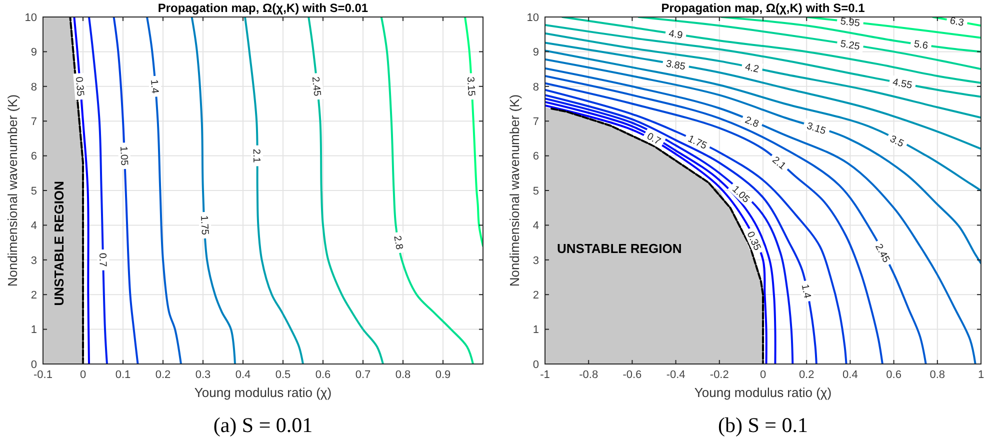 This screenshot has width=984, height=448. I want to click on x-tick-label: -0.4, so click(676, 375).